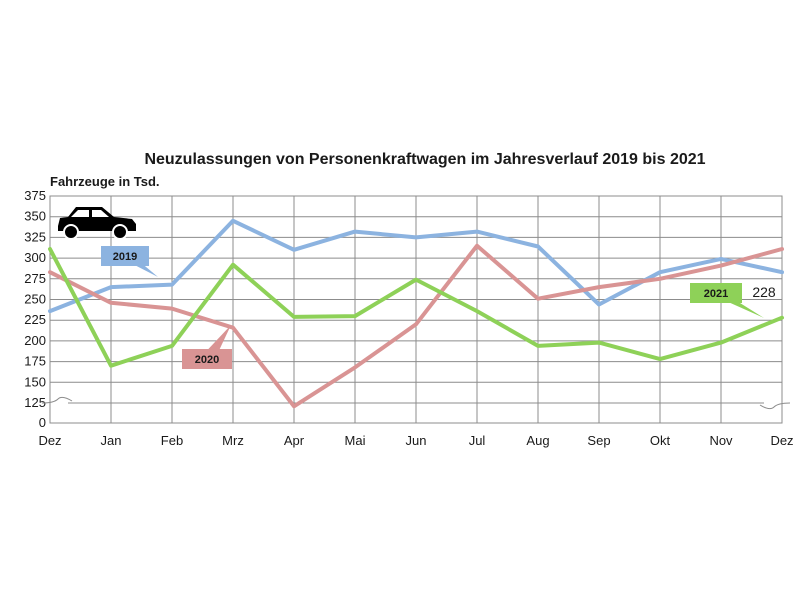 This screenshot has height=600, width=800. I want to click on series-label-box-2019, so click(125, 256).